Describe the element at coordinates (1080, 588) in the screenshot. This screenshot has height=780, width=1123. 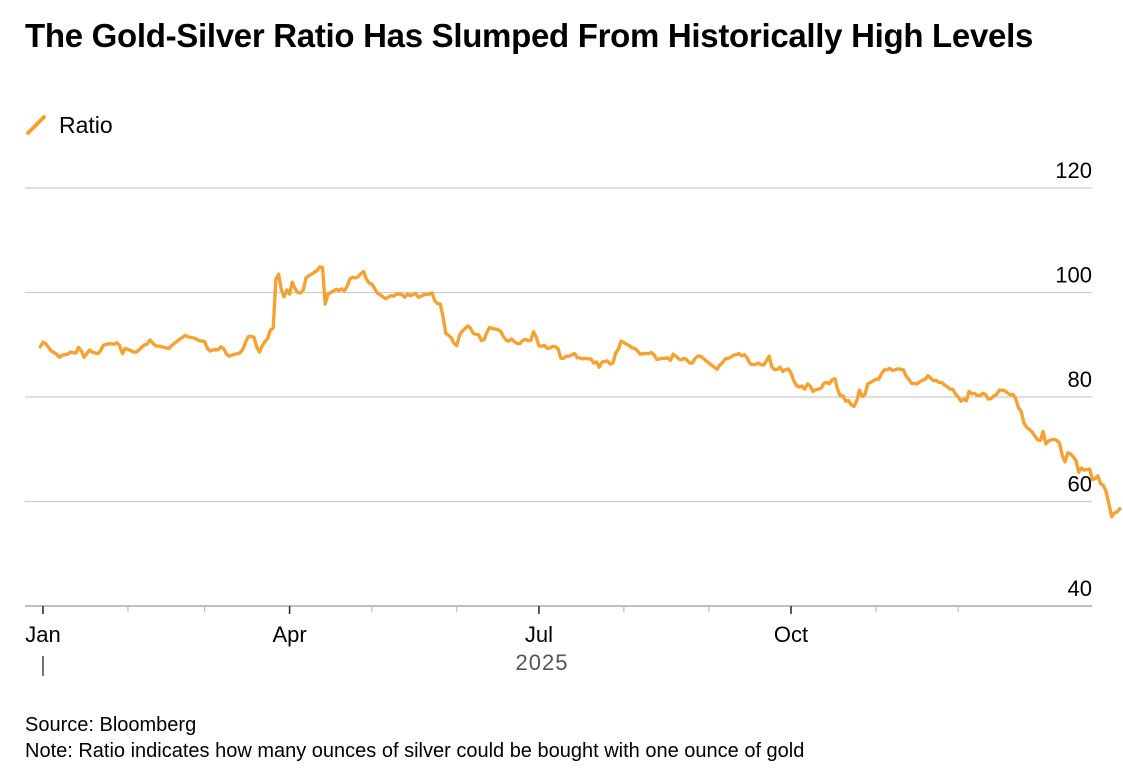
I see `y-tick-label: 40` at that location.